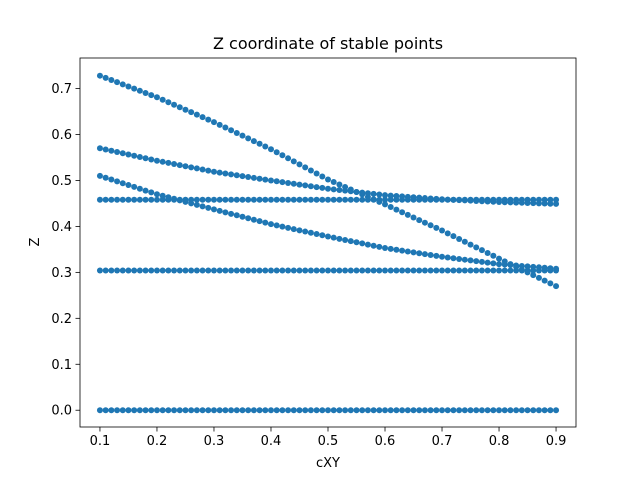 The width and height of the screenshot is (640, 480). I want to click on x-tick-label: 0.4, so click(271, 441).